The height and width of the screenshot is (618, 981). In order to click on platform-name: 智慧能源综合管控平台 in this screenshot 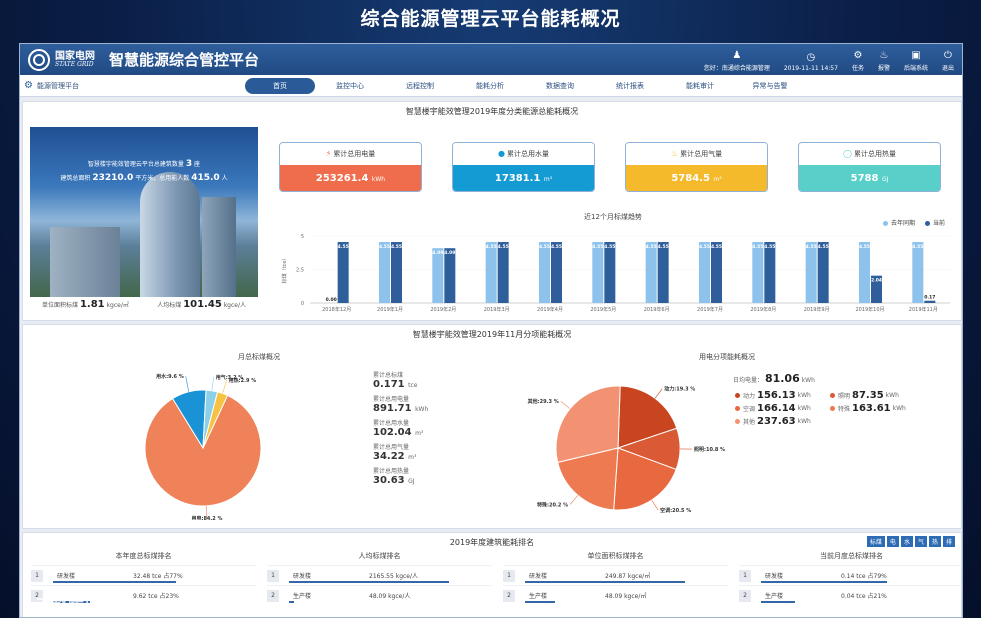, I will do `click(184, 60)`.